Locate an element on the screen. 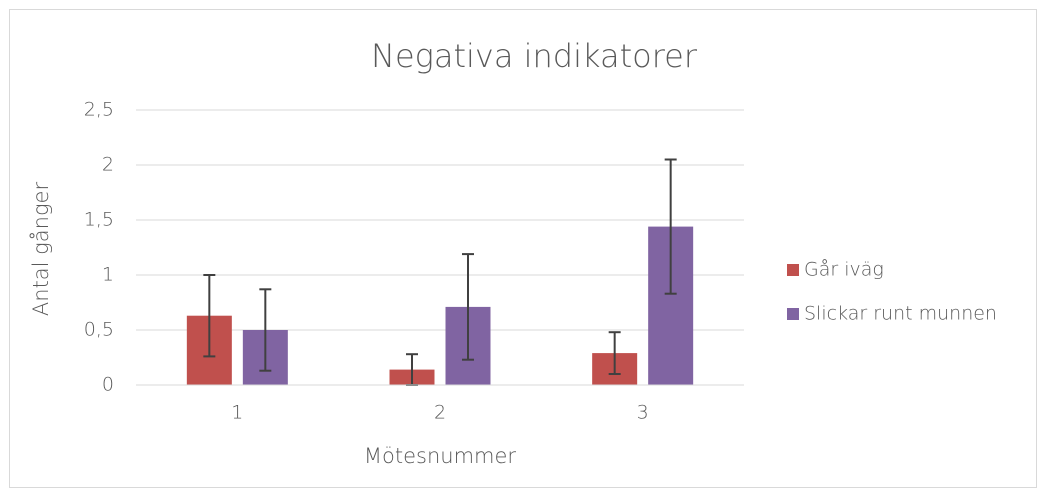  y-tick-label: 0 is located at coordinates (108, 385).